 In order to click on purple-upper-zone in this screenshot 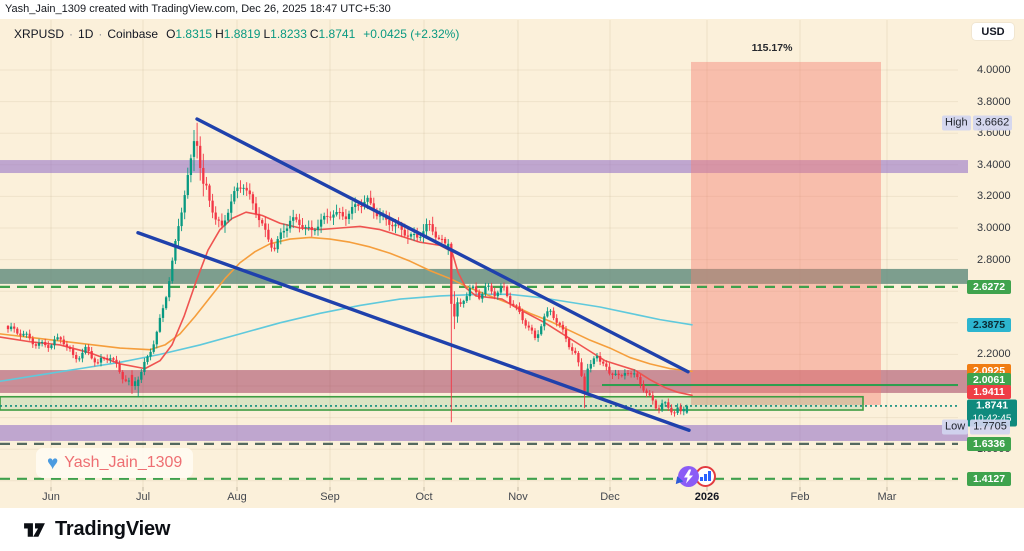, I will do `click(484, 167)`.